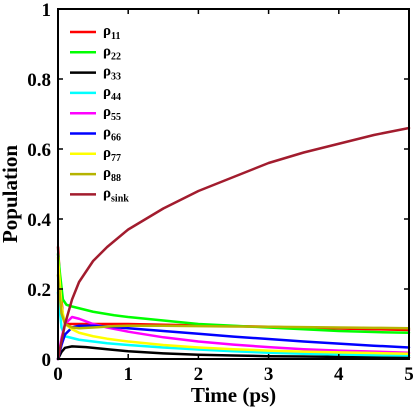  What do you see at coordinates (199, 374) in the screenshot?
I see `x-tick-label: 2` at bounding box center [199, 374].